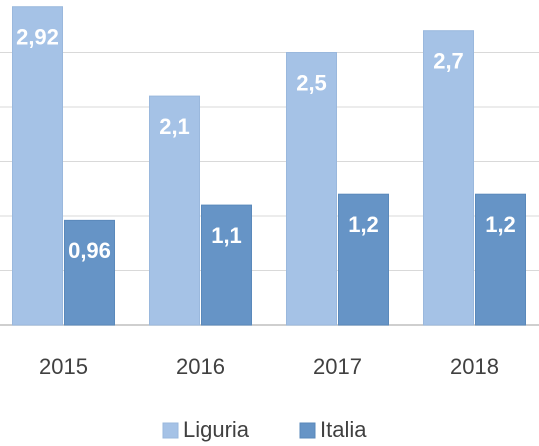 Image resolution: width=539 pixels, height=446 pixels. Describe the element at coordinates (37, 37) in the screenshot. I see `data-label: 2,92` at that location.